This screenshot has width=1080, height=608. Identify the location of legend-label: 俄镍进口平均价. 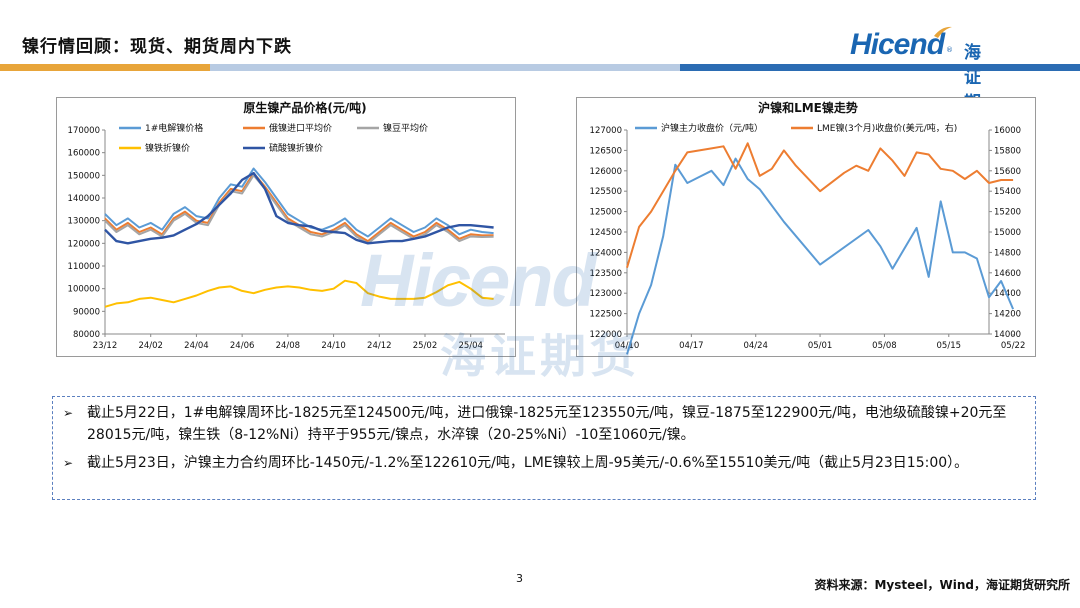
(300, 128).